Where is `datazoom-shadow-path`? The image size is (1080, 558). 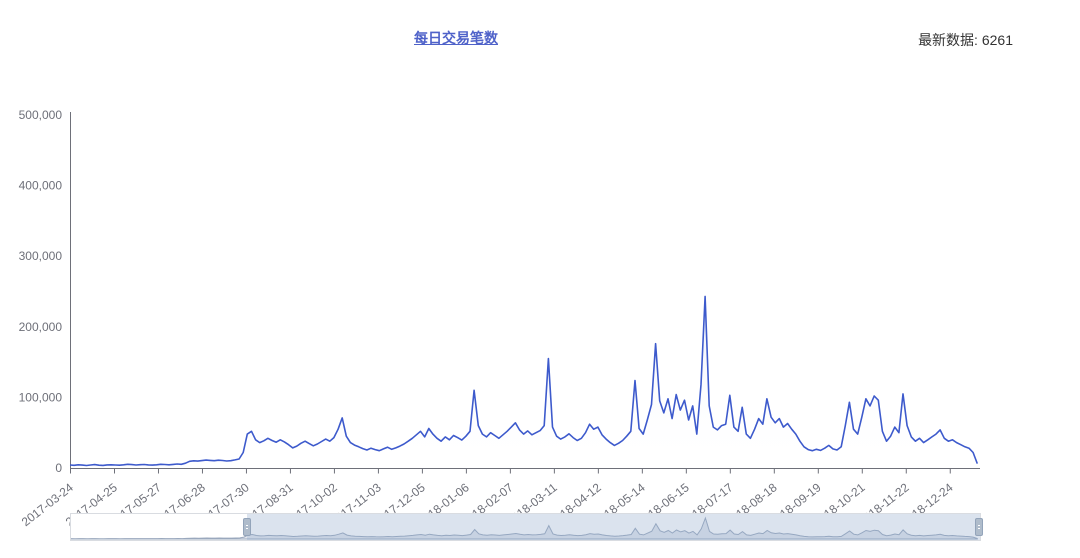
datazoom-shadow-path is located at coordinates (524, 528).